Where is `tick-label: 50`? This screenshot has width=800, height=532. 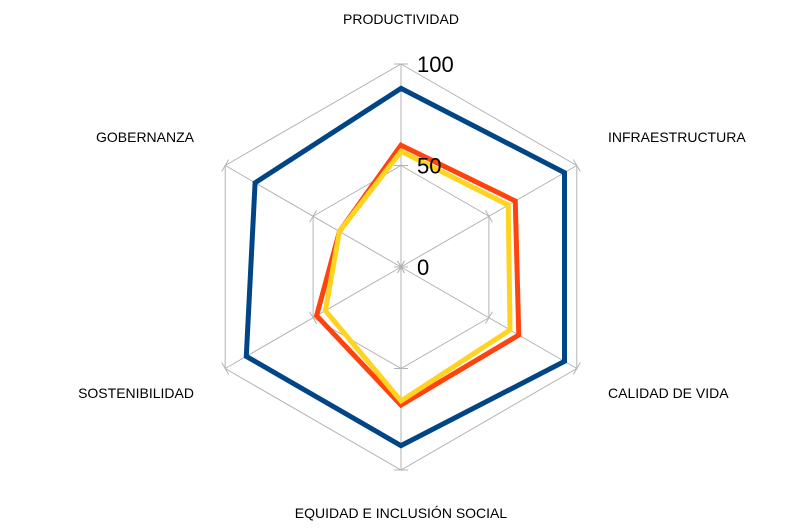
tick-label: 50 is located at coordinates (429, 166).